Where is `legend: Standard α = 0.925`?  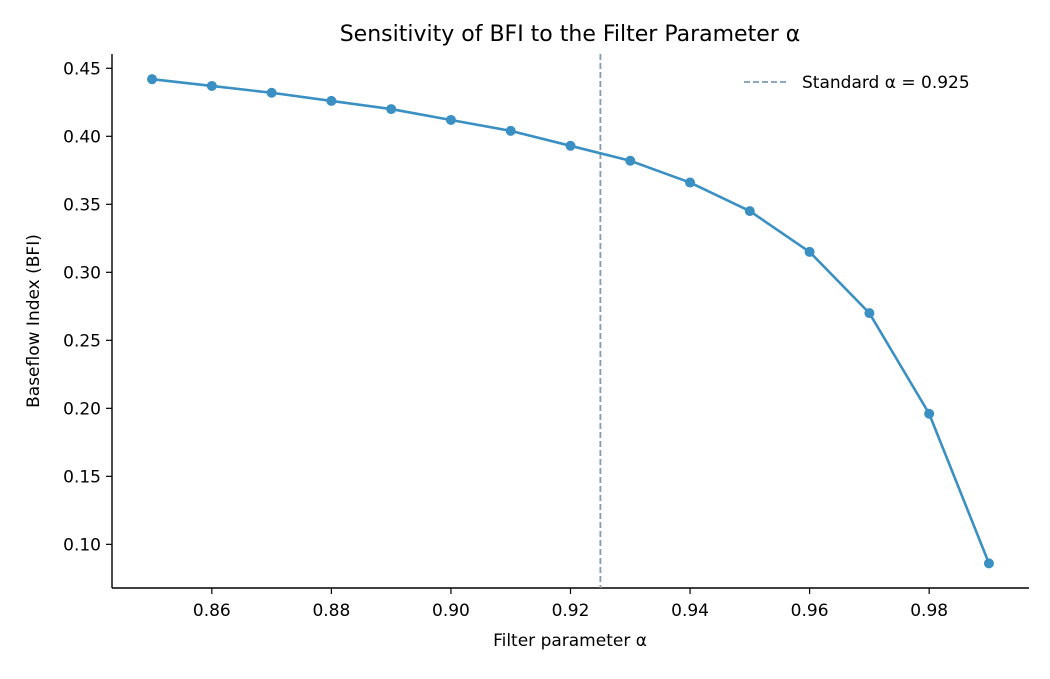 legend: Standard α = 0.925 is located at coordinates (857, 83).